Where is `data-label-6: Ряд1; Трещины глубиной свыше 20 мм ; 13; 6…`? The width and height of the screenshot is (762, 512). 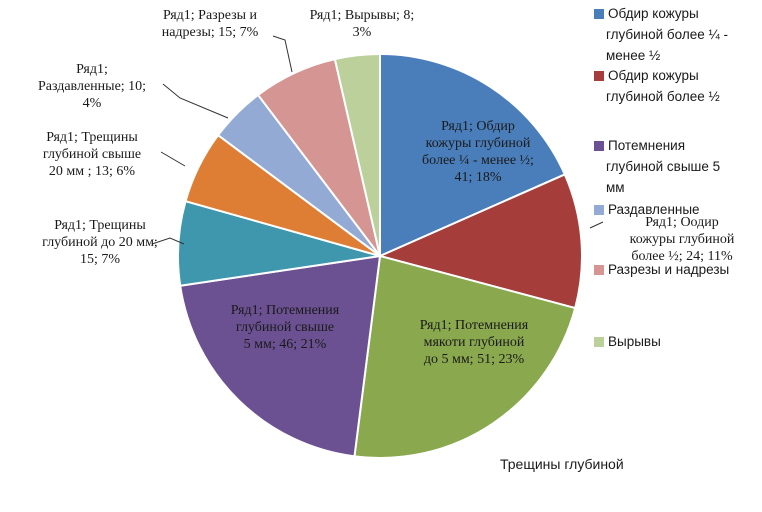
data-label-6: Ряд1; Трещины глубиной свыше 20 мм ; 13; 6… is located at coordinates (92, 154).